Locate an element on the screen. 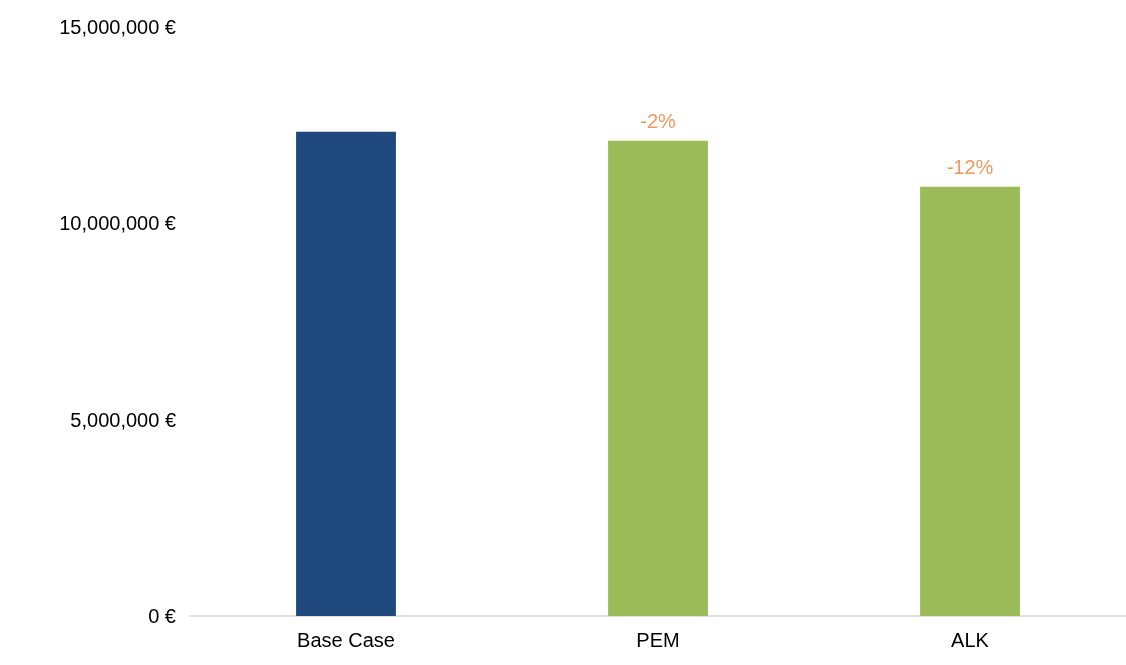 The height and width of the screenshot is (665, 1126). x-tick-label: PEM is located at coordinates (658, 640).